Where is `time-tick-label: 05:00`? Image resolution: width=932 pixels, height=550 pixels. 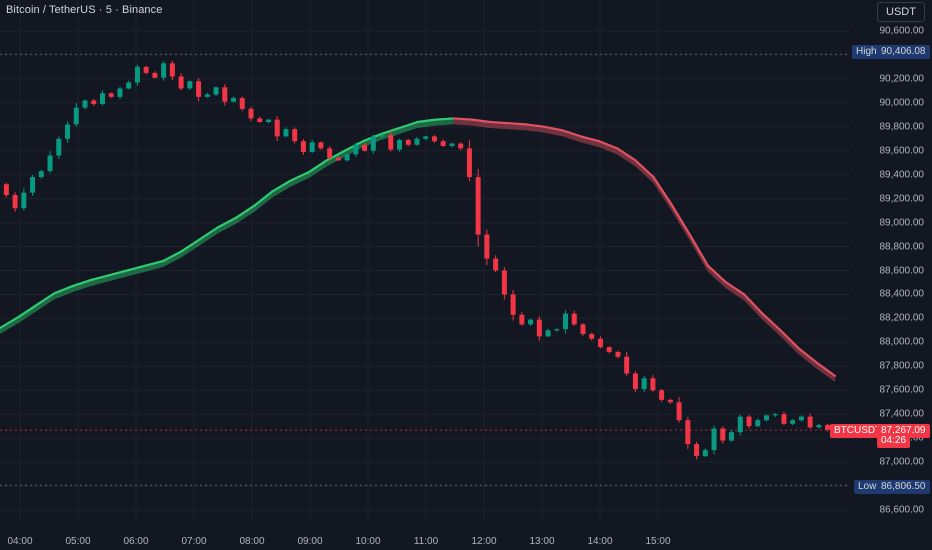 time-tick-label: 05:00 is located at coordinates (78, 541).